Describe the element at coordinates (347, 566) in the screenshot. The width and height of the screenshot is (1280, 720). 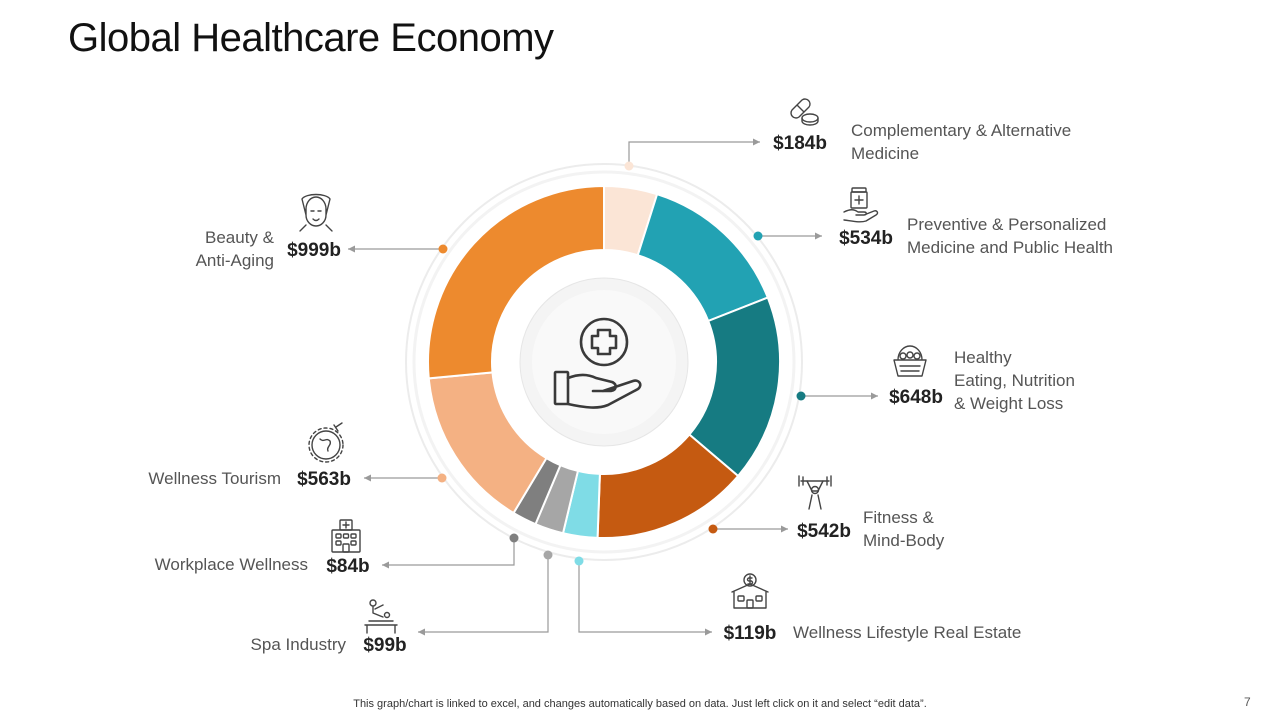
I see `value-label-7: $84b` at that location.